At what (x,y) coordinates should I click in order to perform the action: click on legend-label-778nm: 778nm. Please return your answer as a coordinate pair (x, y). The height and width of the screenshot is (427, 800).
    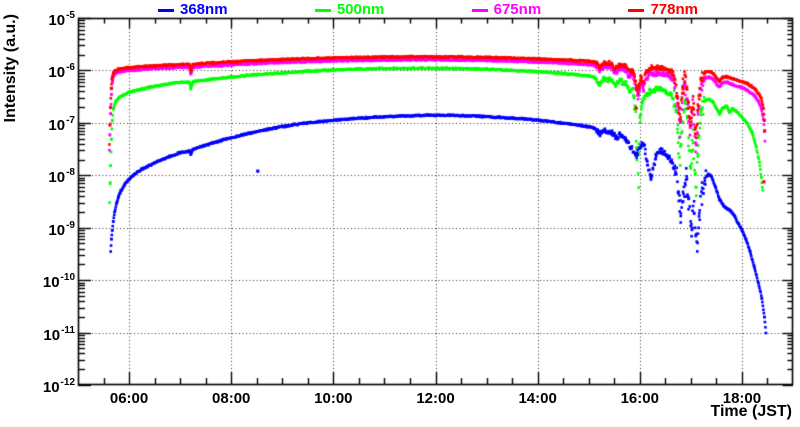
    Looking at the image, I should click on (674, 9).